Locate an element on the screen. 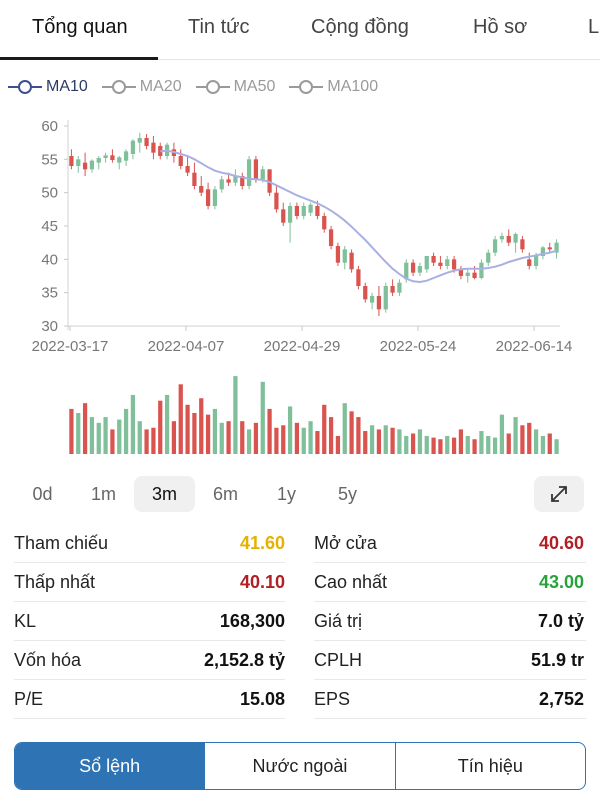 This screenshot has width=600, height=800. range-1y: 1y is located at coordinates (286, 494).